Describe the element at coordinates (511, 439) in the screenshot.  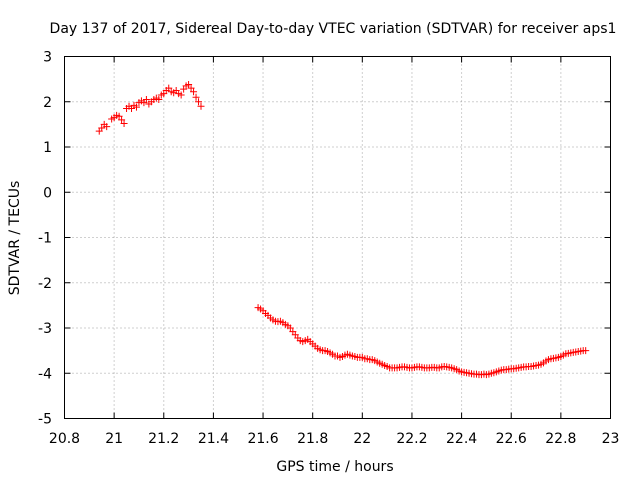
I see `x-tick-label: 22.6` at that location.